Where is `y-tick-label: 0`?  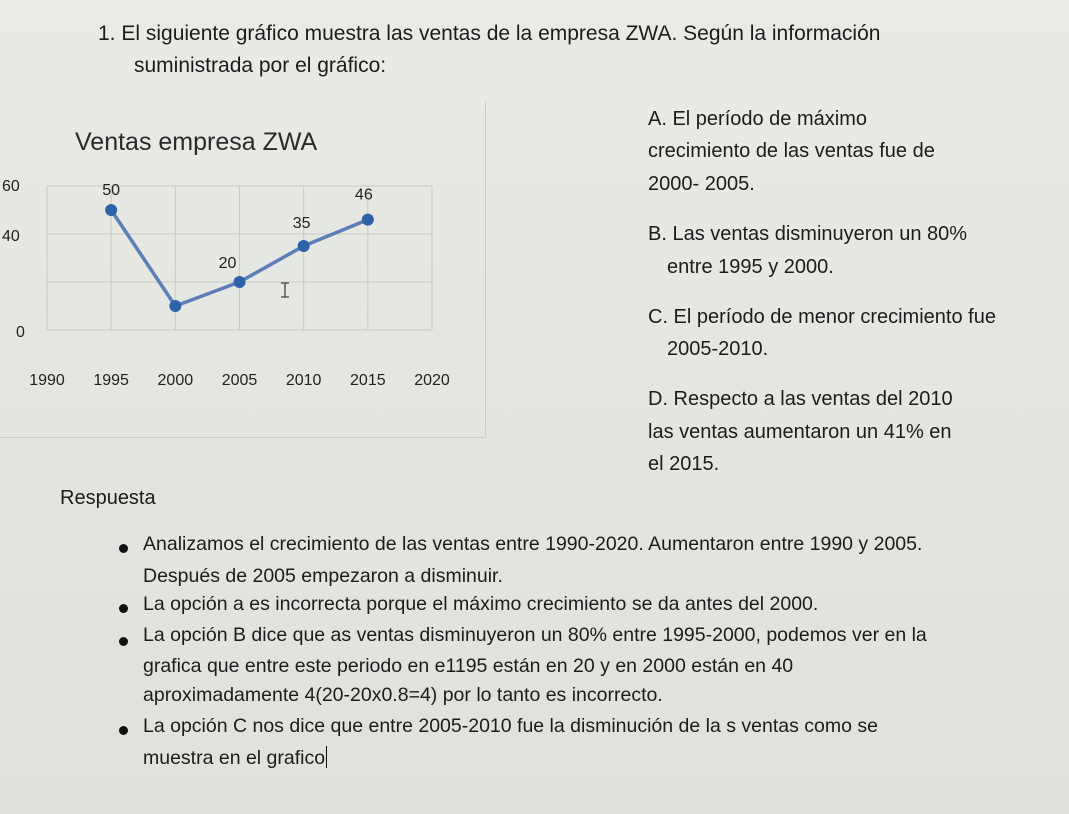
y-tick-label: 0 is located at coordinates (20, 332).